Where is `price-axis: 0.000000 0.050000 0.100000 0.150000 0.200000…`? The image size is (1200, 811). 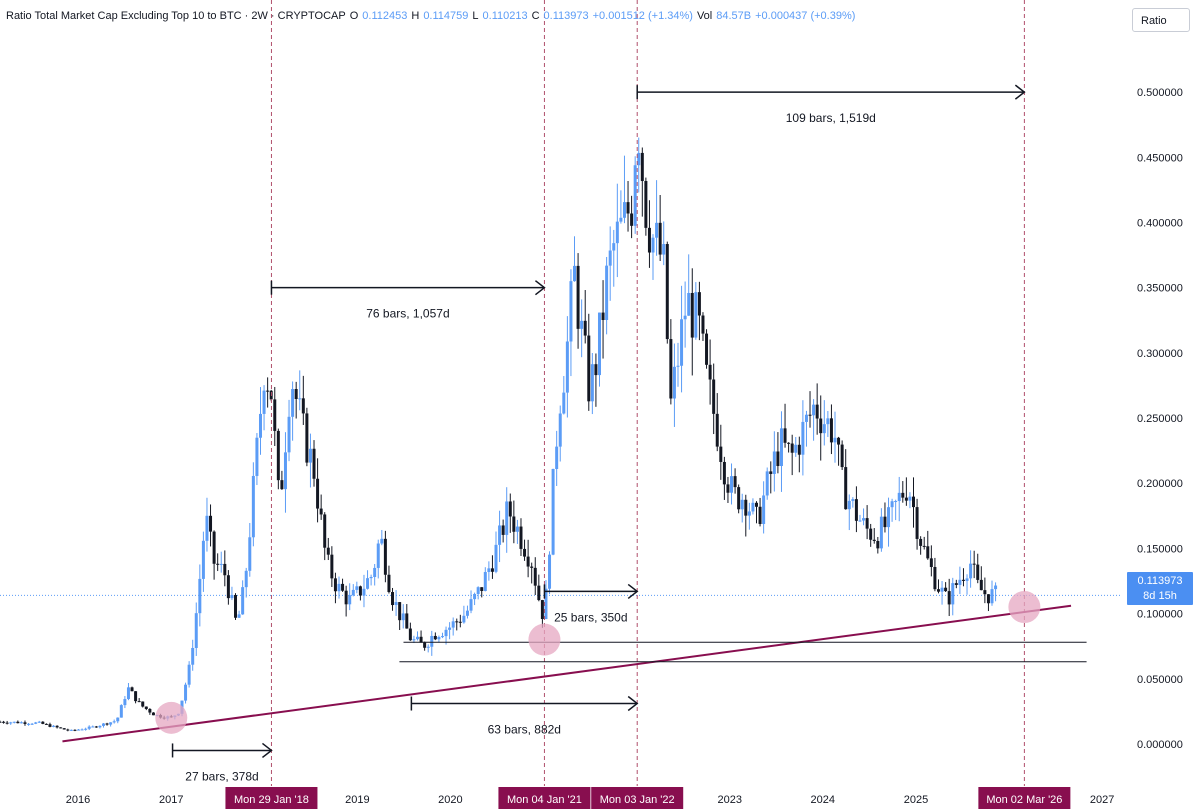
price-axis: 0.000000 0.050000 0.100000 0.150000 0.200000… is located at coordinates (1160, 419).